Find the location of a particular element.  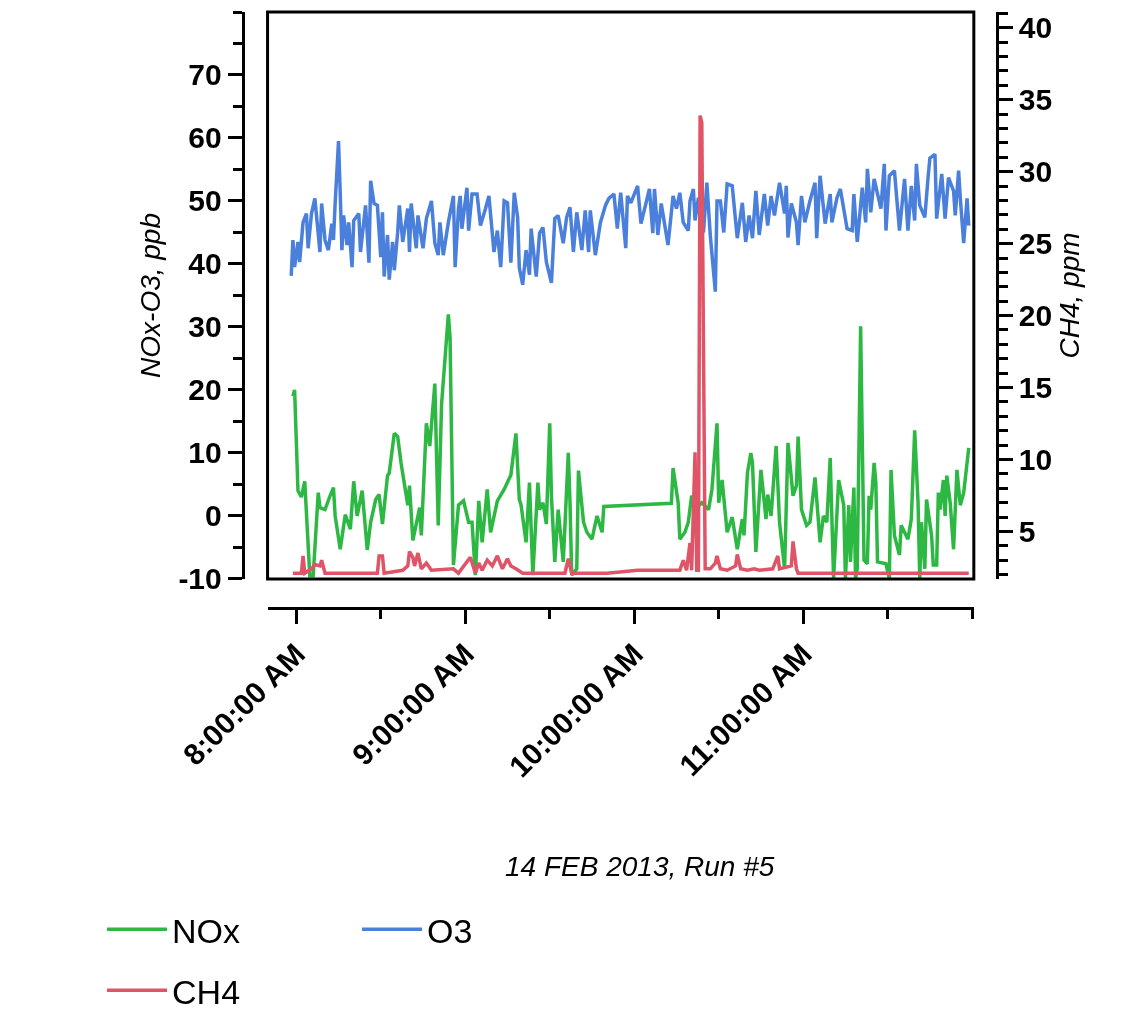

line-series is located at coordinates (630, 216).